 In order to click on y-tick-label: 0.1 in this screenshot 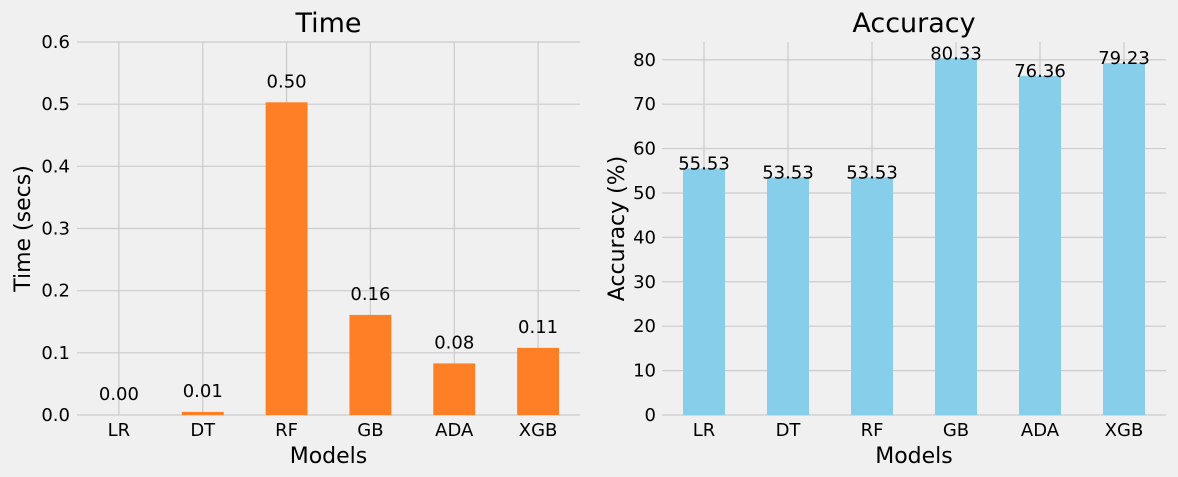, I will do `click(55, 353)`.